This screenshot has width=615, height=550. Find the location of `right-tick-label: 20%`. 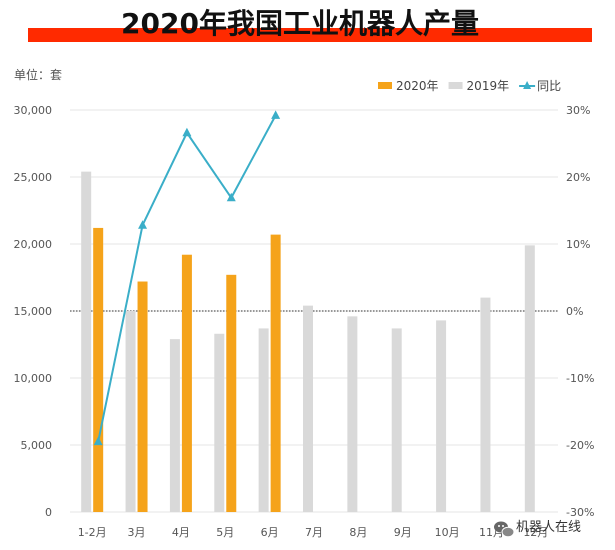

right-tick-label: 20% is located at coordinates (578, 177).